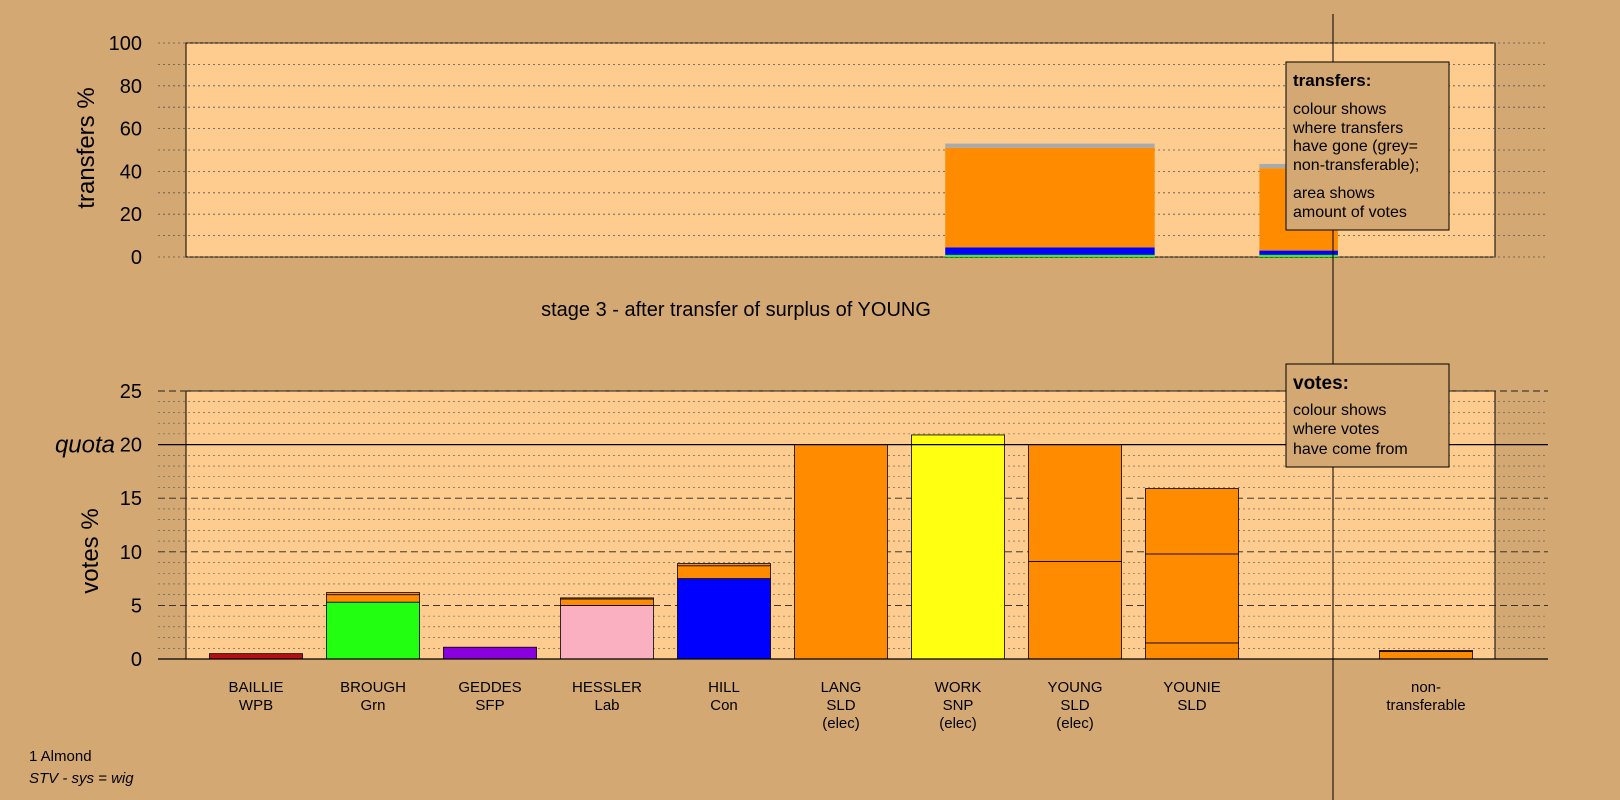 This screenshot has height=800, width=1620. Describe the element at coordinates (1050, 145) in the screenshot. I see `transfer-segment-nontransferable` at that location.